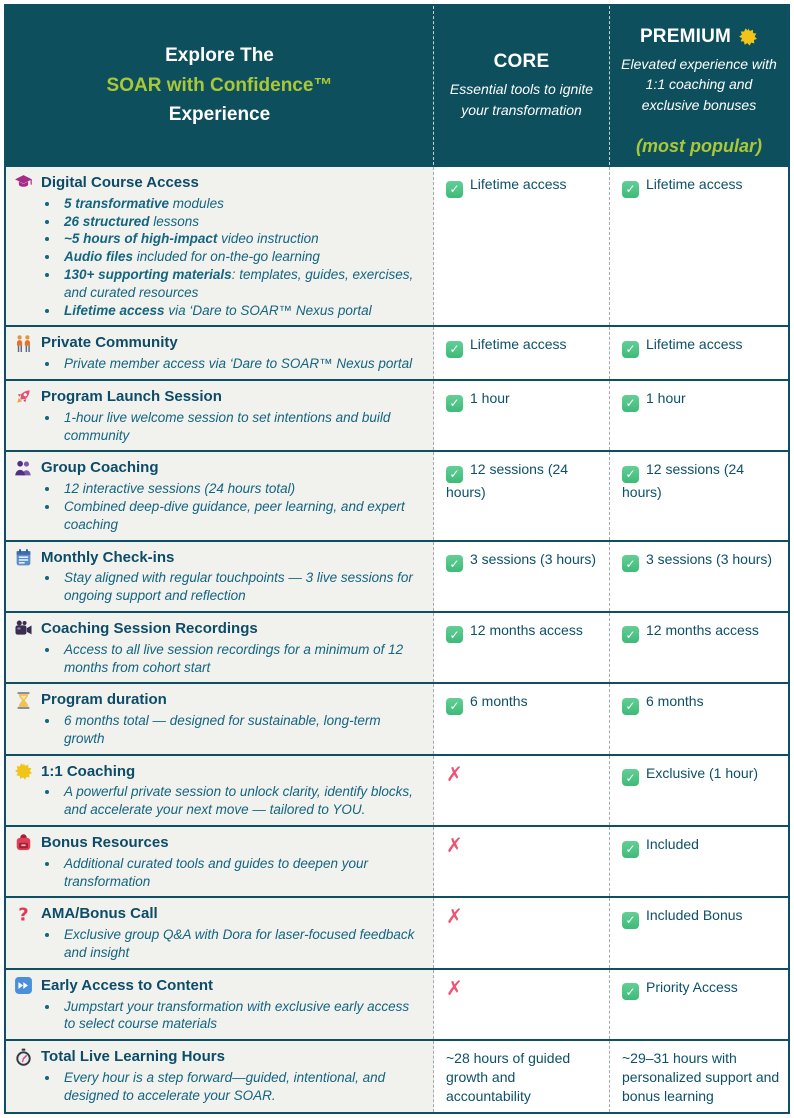  Describe the element at coordinates (218, 629) in the screenshot. I see `feature-title-line: Coaching Session Recordings` at that location.